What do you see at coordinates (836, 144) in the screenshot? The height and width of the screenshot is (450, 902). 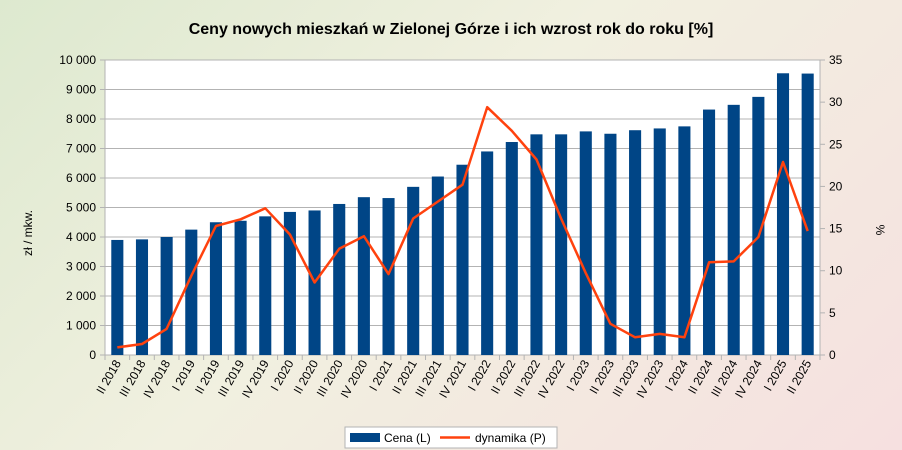 I see `right-tick-label: 25` at bounding box center [836, 144].